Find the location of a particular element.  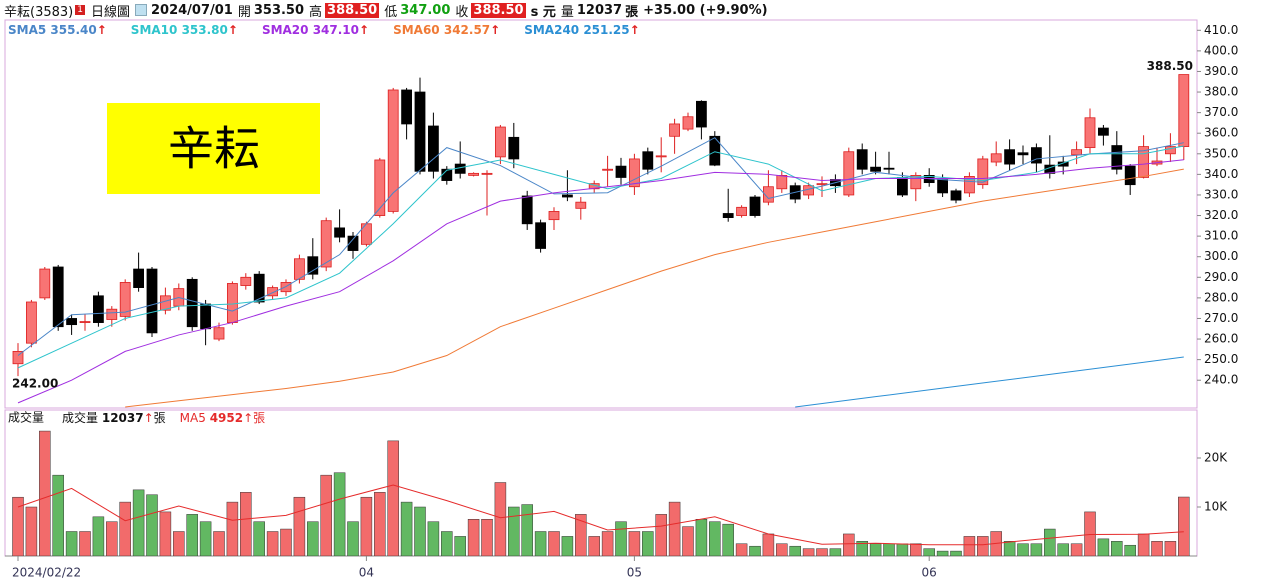

y-tick-label: 300.0 is located at coordinates (1221, 256).